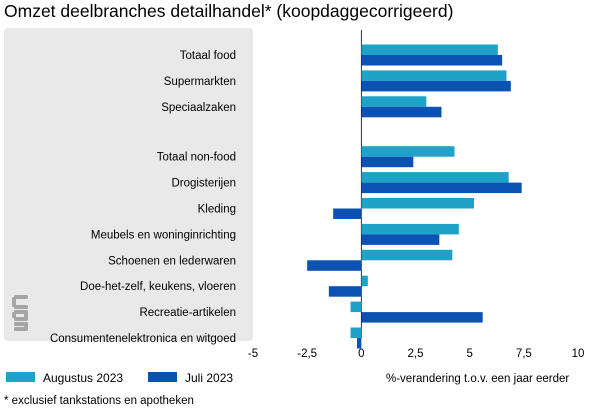 The image size is (595, 415). Describe the element at coordinates (208, 56) in the screenshot. I see `category-label: Totaal food` at that location.